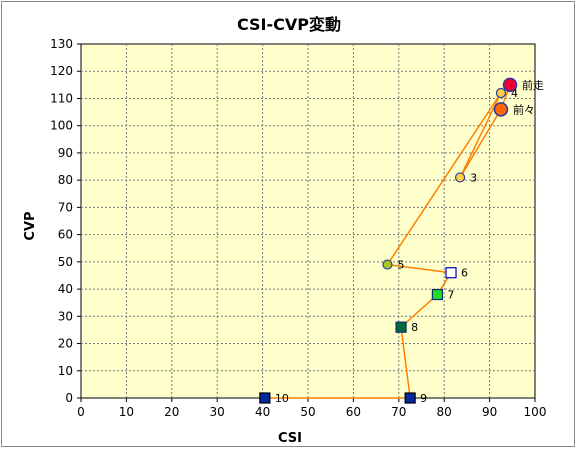  What do you see at coordinates (30, 225) in the screenshot?
I see `y-axis-label: CVP` at bounding box center [30, 225].